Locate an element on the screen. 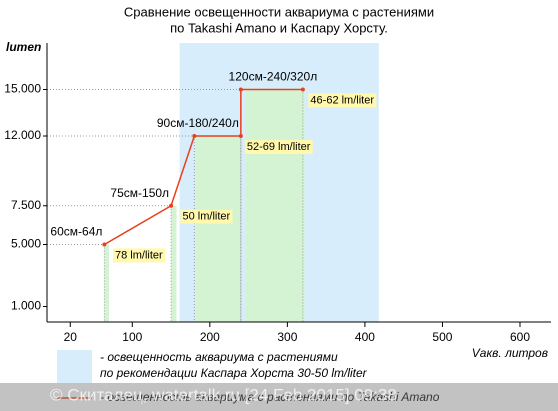 Image resolution: width=558 pixels, height=411 pixels. y-tick-label: 7.500 is located at coordinates (26, 205).